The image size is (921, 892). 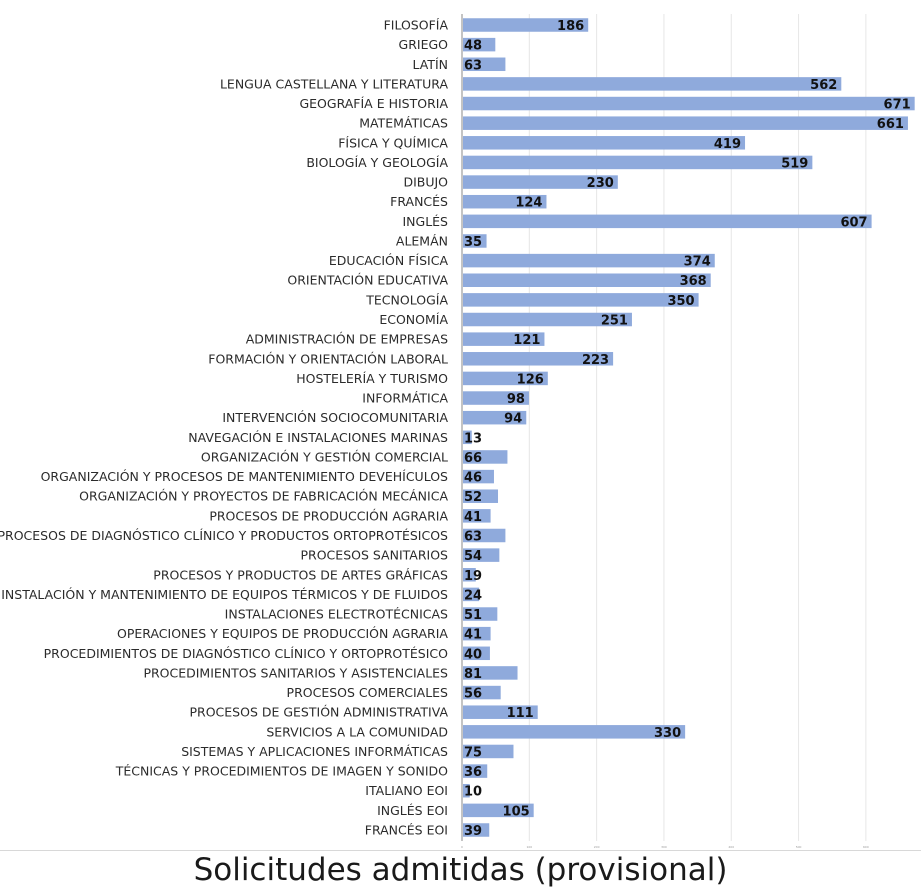 I want to click on value-label: 105, so click(x=516, y=811).